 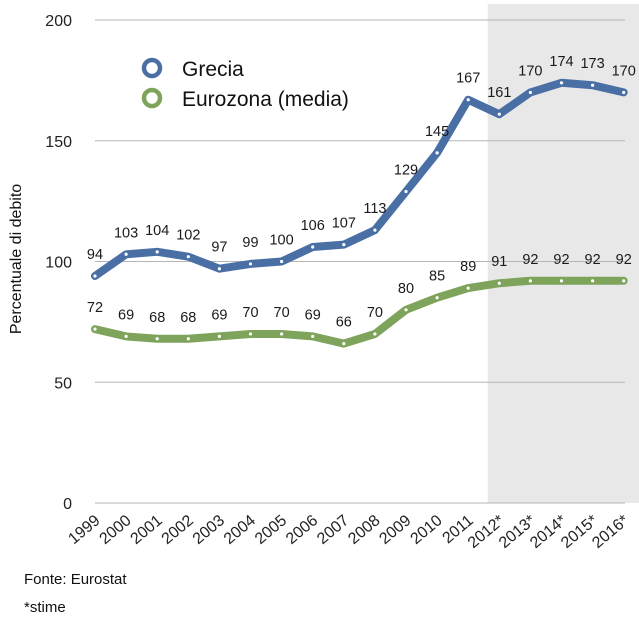 What do you see at coordinates (499, 262) in the screenshot?
I see `data-label: 91` at bounding box center [499, 262].